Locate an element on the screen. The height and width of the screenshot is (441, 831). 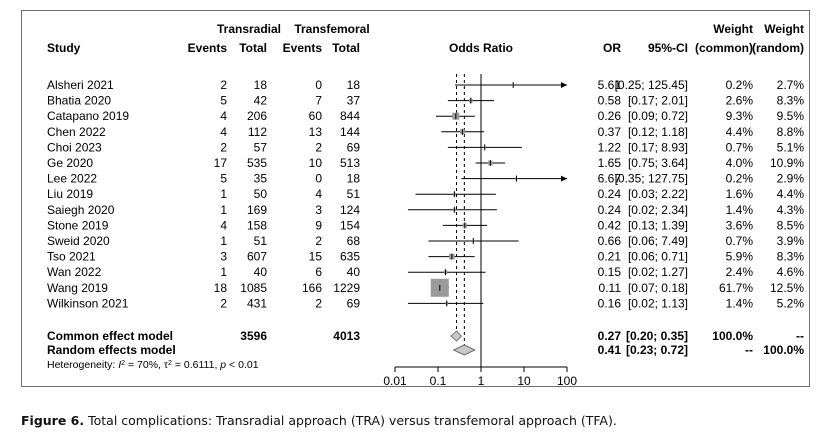
header-or: OR is located at coordinates (612, 48).